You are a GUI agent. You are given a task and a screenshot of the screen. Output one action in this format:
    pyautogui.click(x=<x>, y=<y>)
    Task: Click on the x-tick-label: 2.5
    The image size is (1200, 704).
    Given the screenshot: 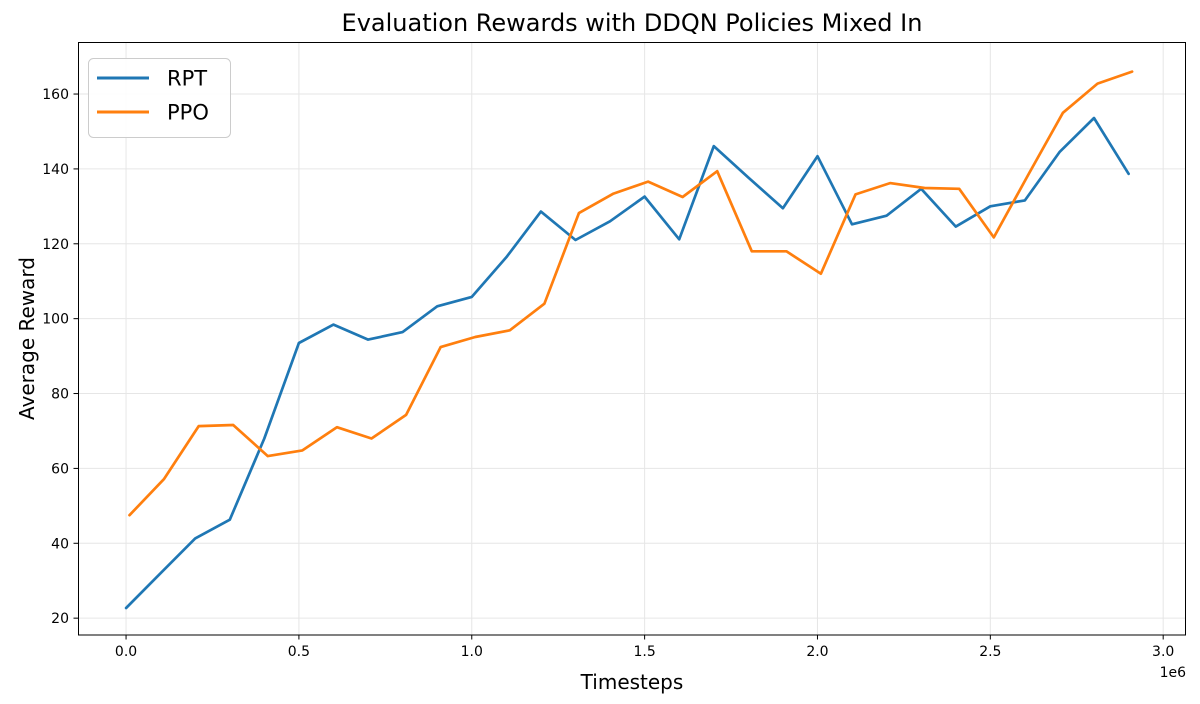 What is the action you would take?
    pyautogui.click(x=990, y=652)
    